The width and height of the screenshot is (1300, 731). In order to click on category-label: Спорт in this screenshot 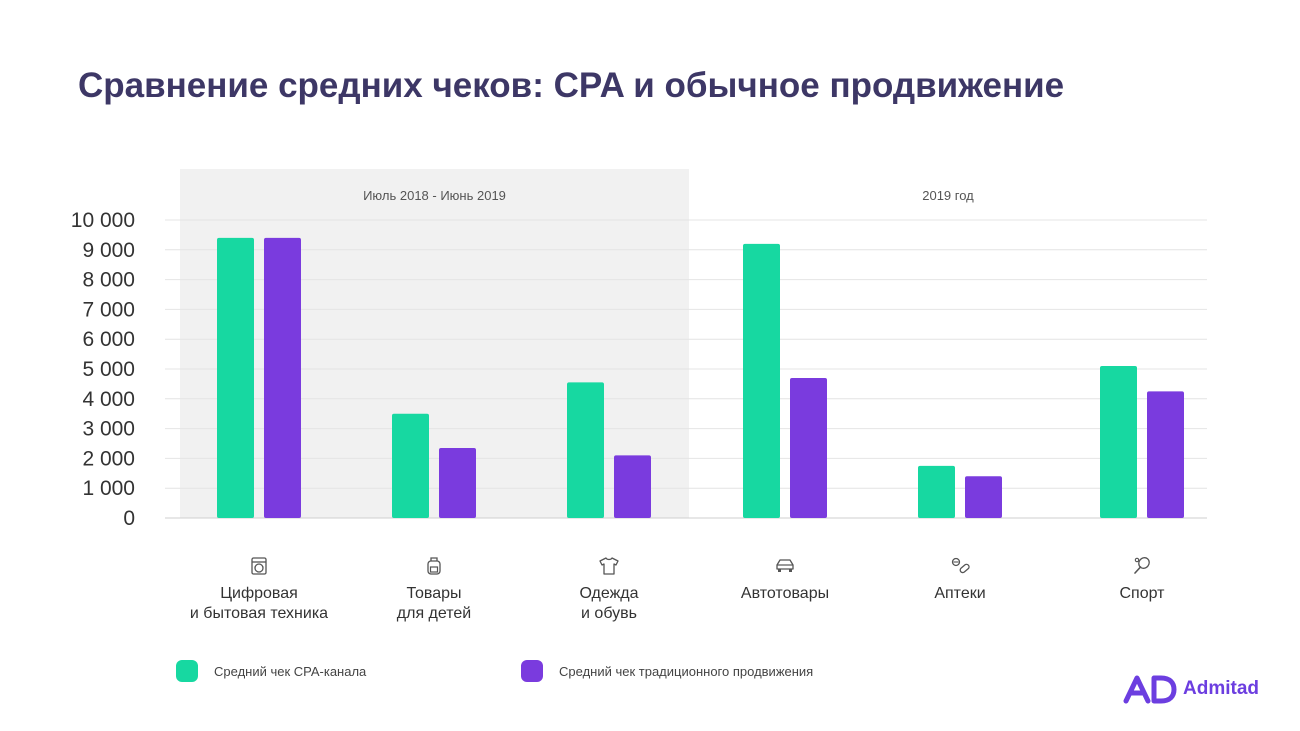, I will do `click(1143, 593)`.